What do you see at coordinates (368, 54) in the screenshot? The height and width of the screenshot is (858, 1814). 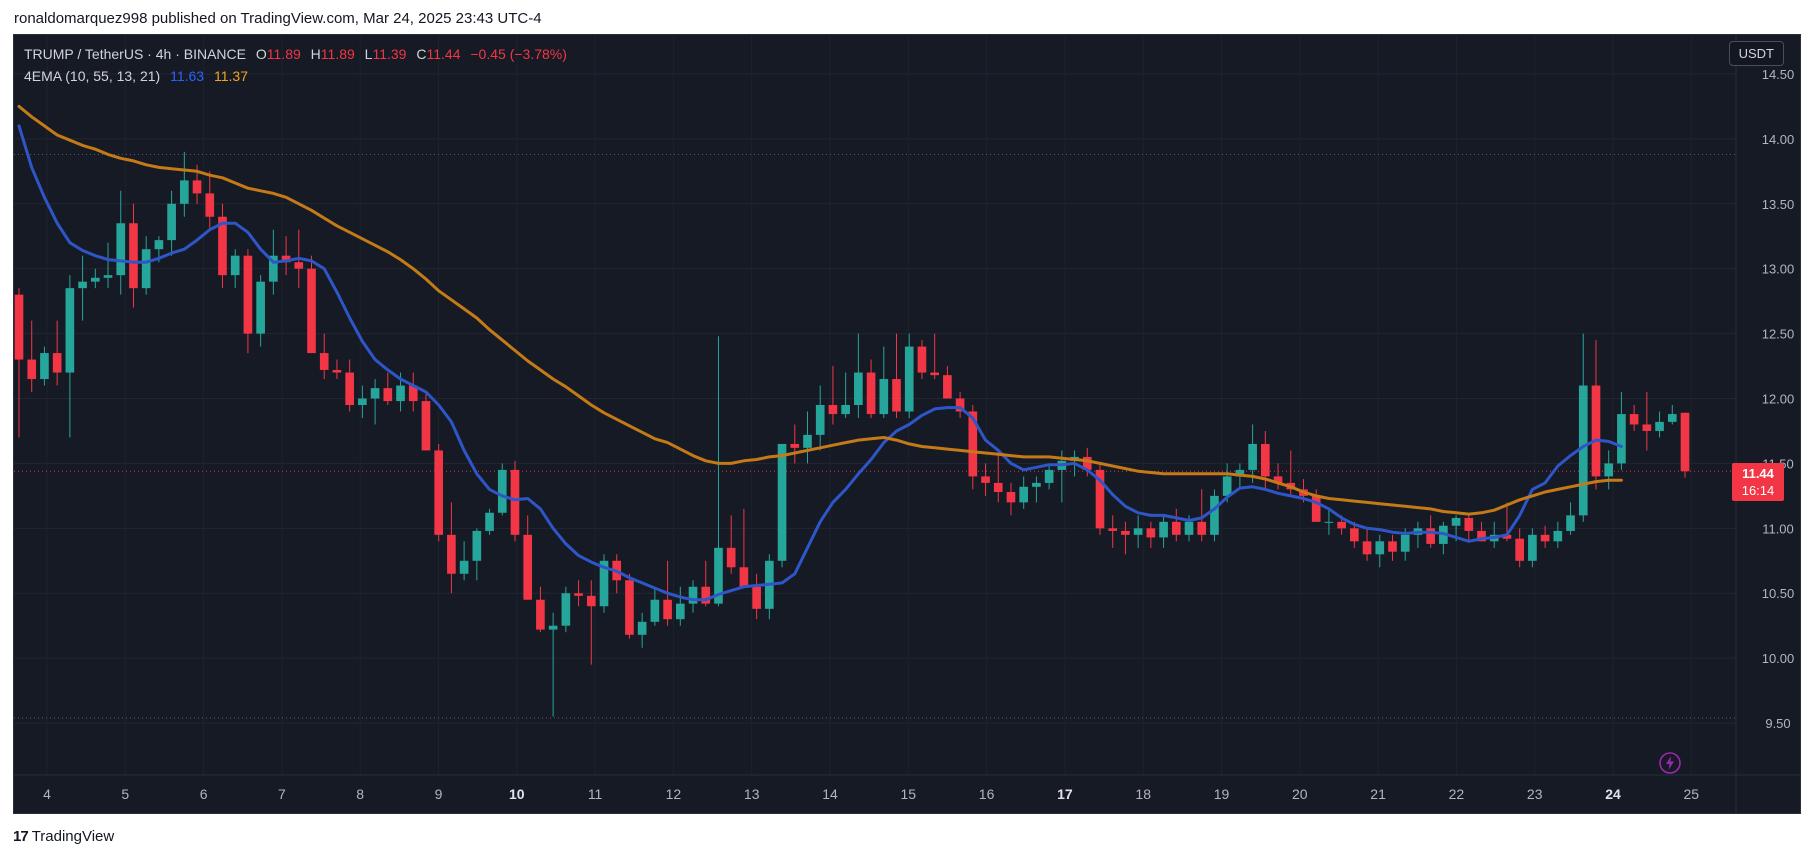 I see `low-label: L` at bounding box center [368, 54].